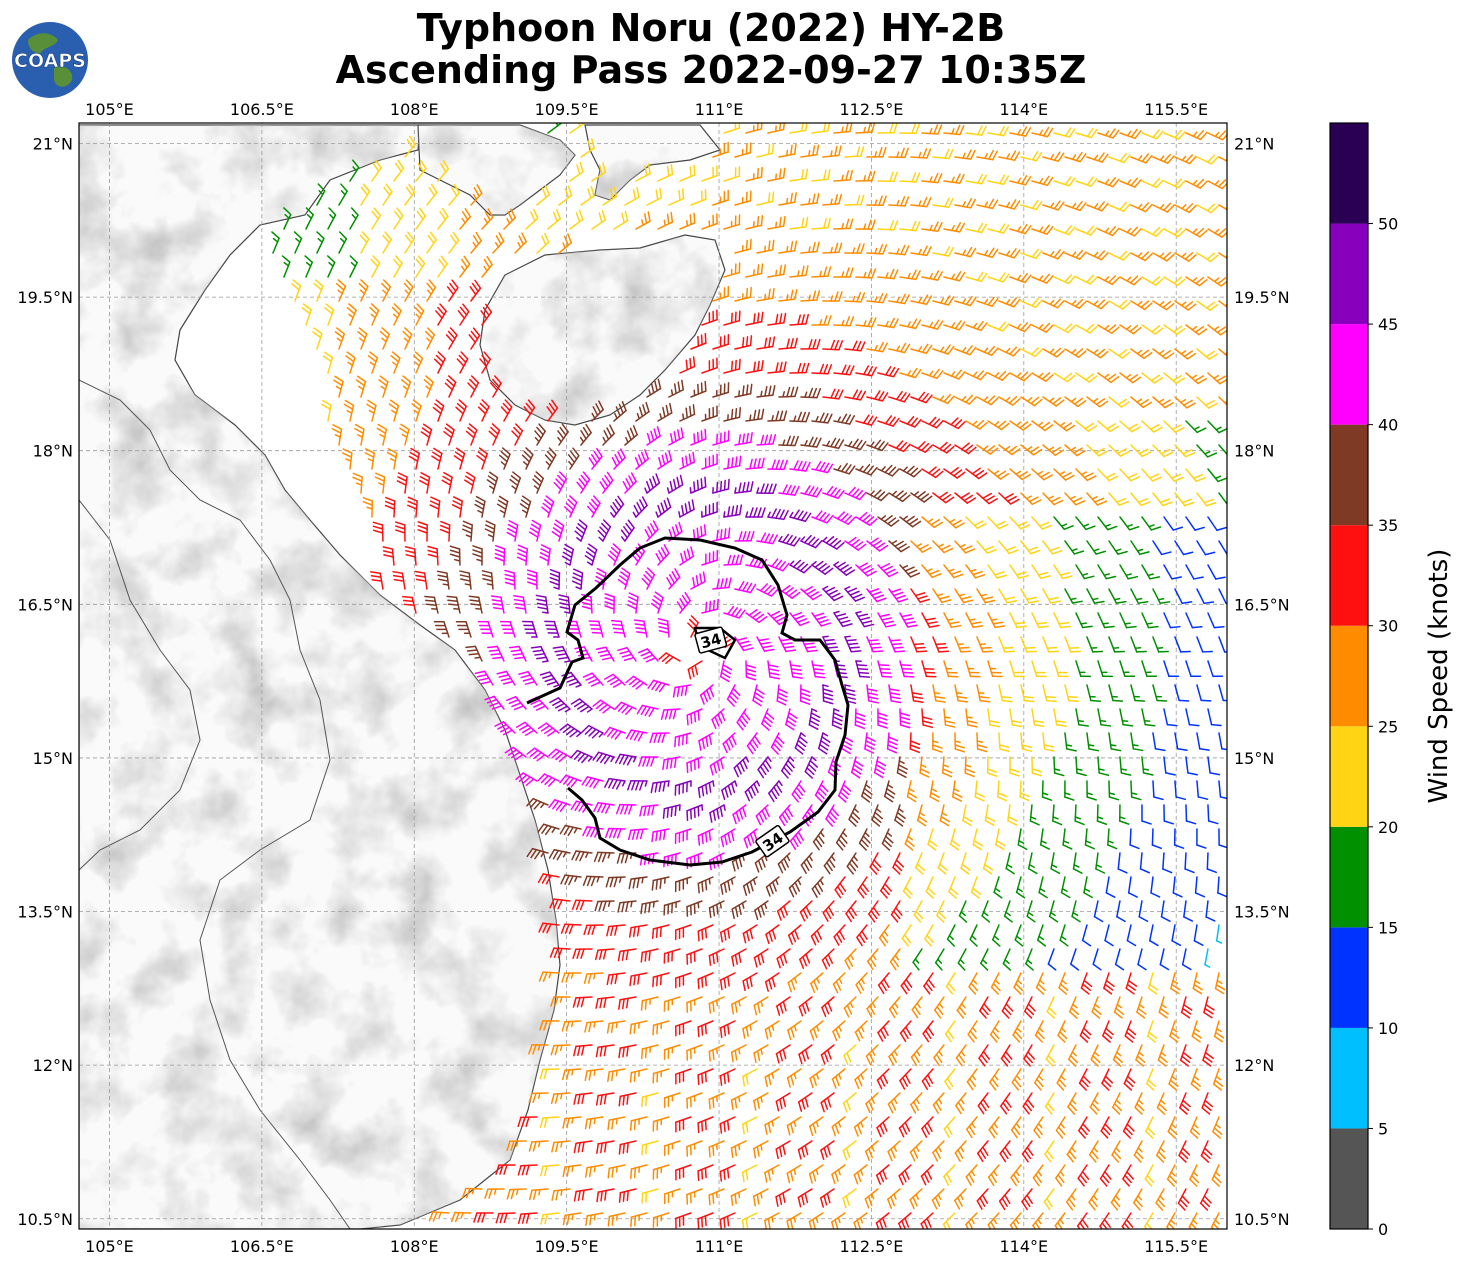  I want to click on lat-tick-label-right: 15°N, so click(1254, 758).